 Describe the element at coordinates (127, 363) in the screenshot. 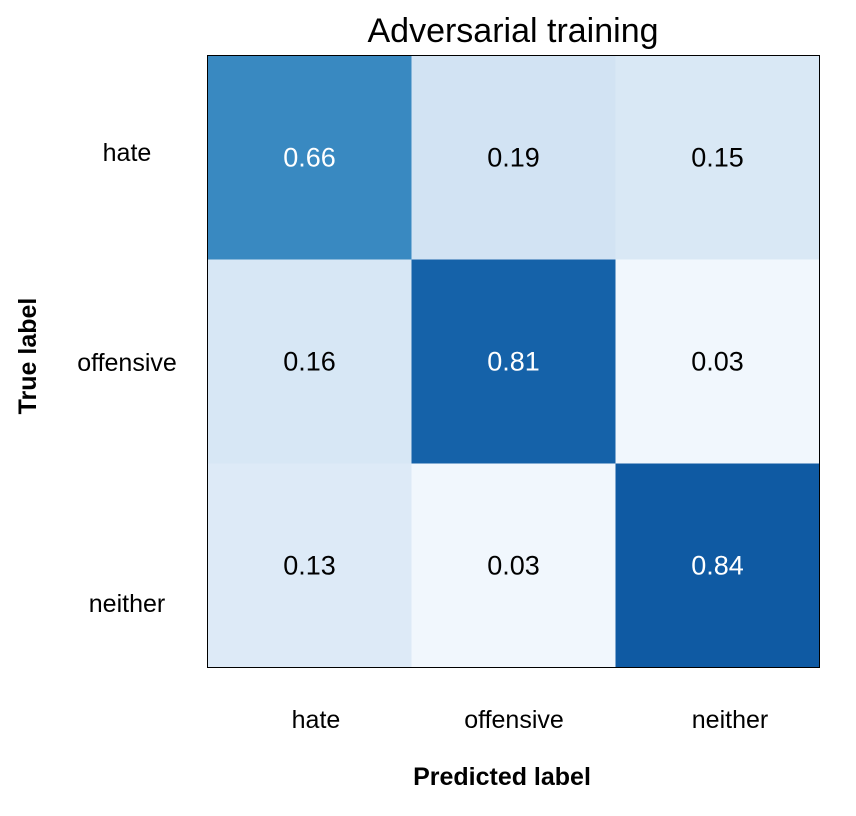

I see `y-tick-label-offensive: offensive` at that location.